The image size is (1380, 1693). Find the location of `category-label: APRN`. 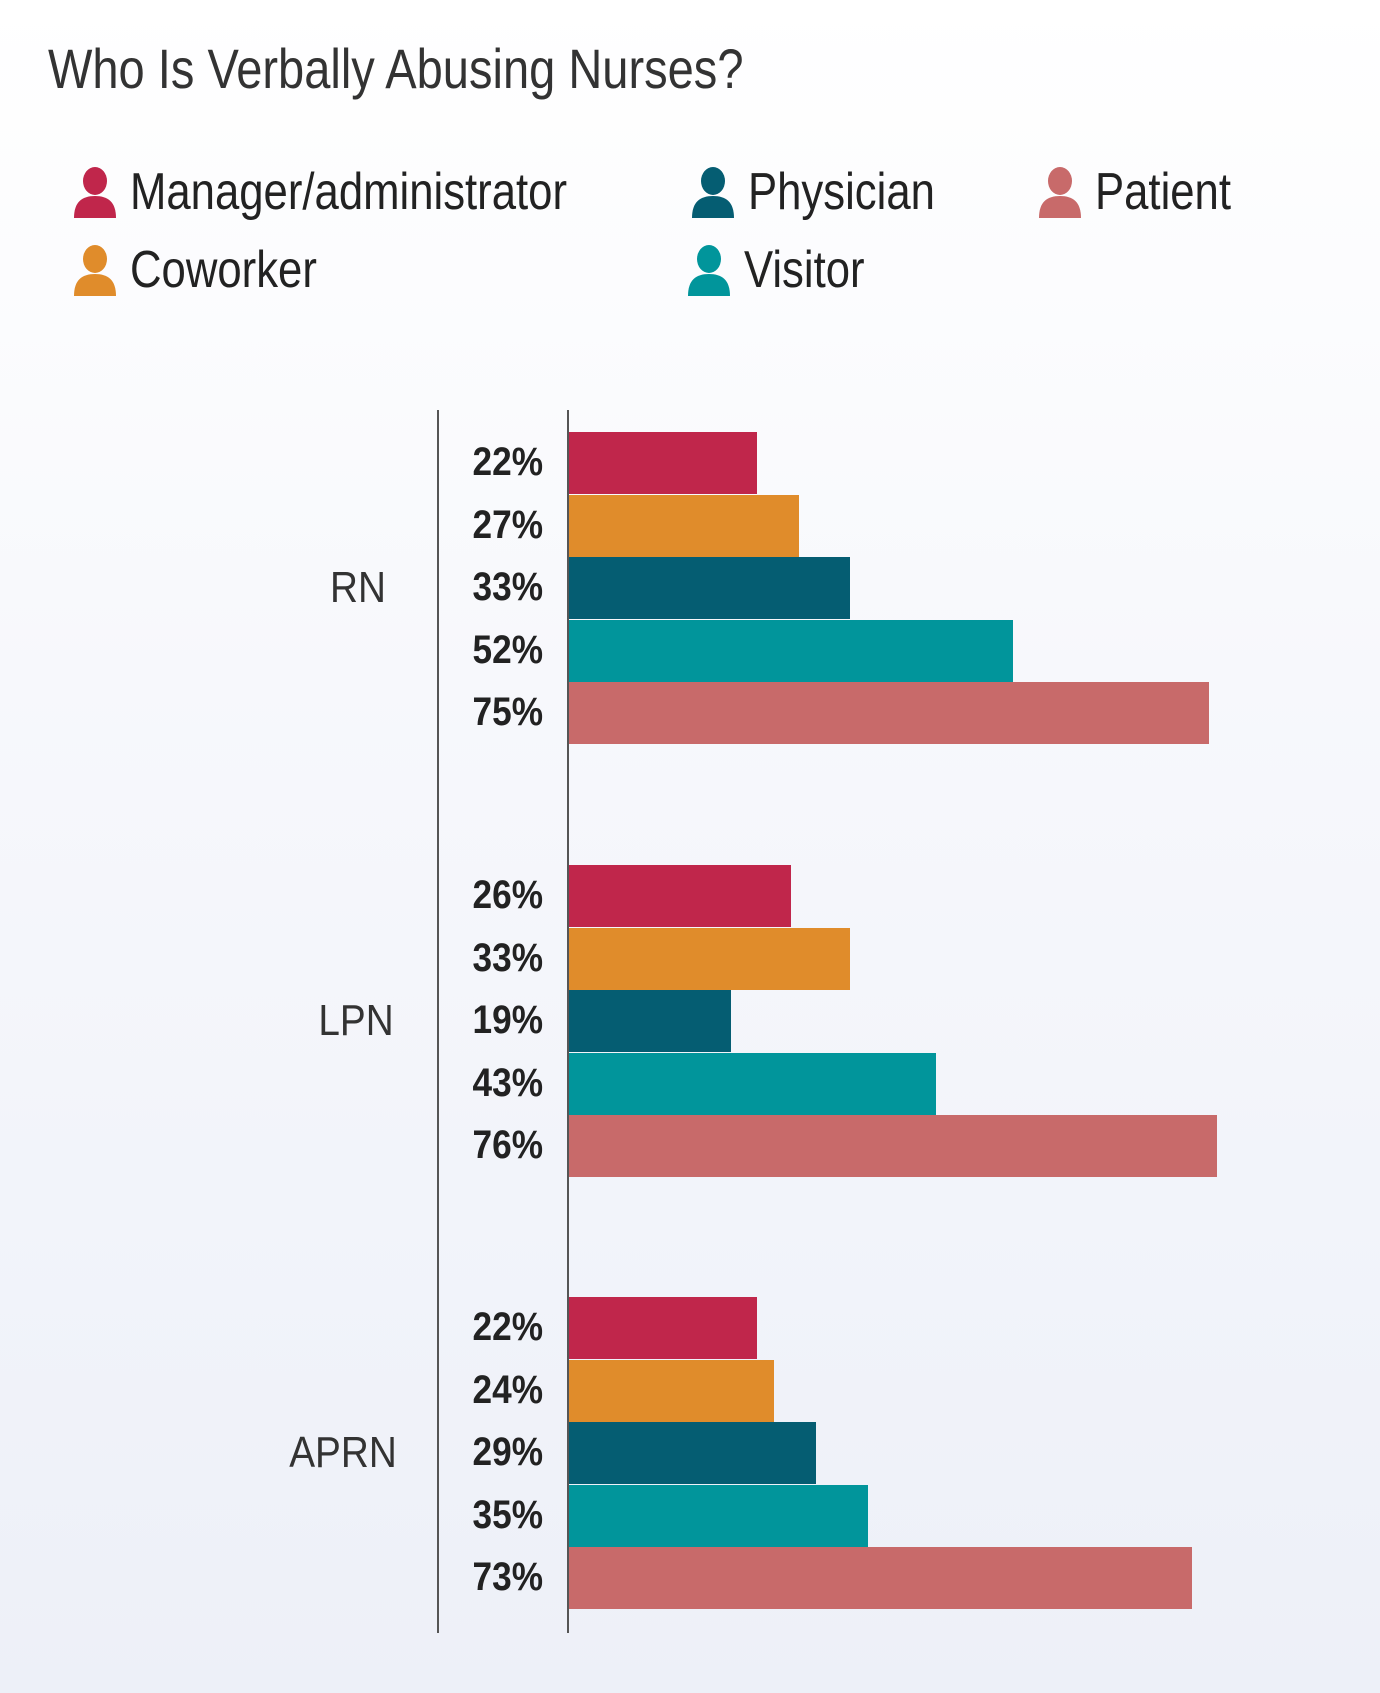

category-label: APRN is located at coordinates (343, 1453).